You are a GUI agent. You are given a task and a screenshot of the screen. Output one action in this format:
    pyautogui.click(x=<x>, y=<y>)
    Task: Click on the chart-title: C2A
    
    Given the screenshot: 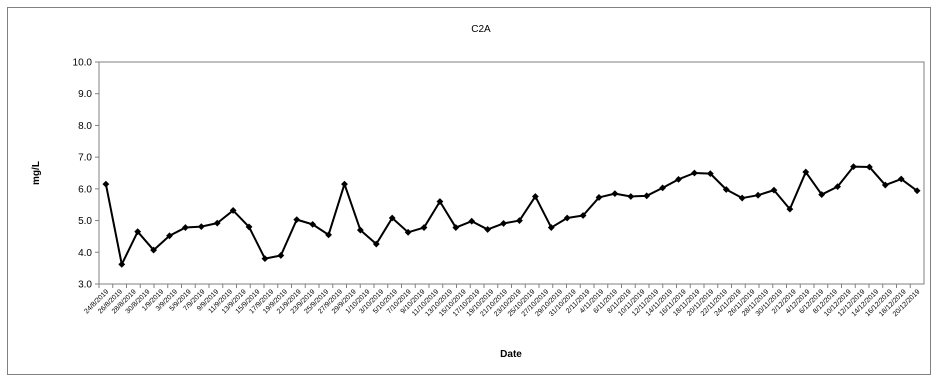 What is the action you would take?
    pyautogui.click(x=481, y=29)
    